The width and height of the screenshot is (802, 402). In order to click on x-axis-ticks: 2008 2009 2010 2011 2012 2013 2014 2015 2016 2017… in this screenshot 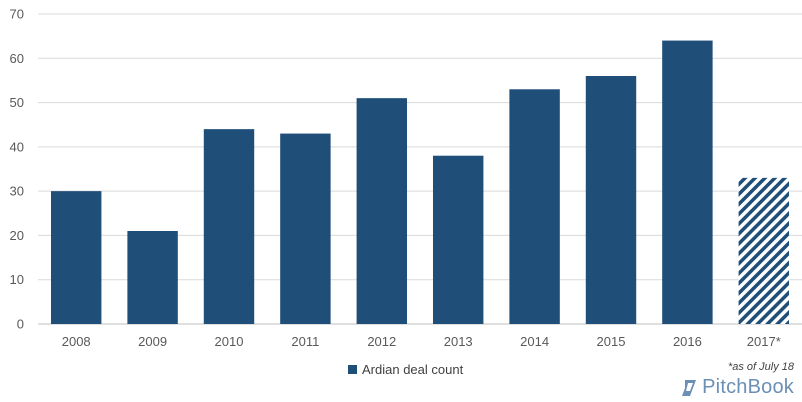, I will do `click(421, 341)`.